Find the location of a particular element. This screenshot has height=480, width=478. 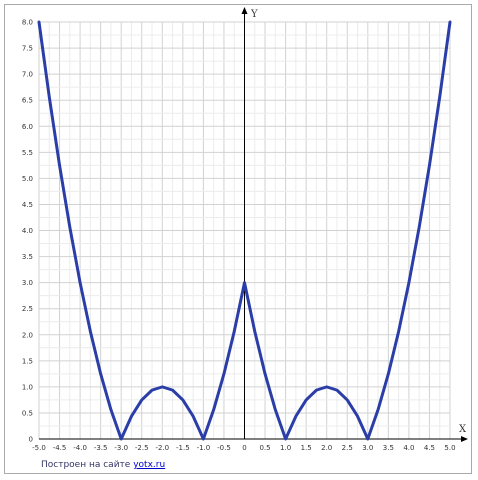

y-tick-label: 3.0 is located at coordinates (27, 283).